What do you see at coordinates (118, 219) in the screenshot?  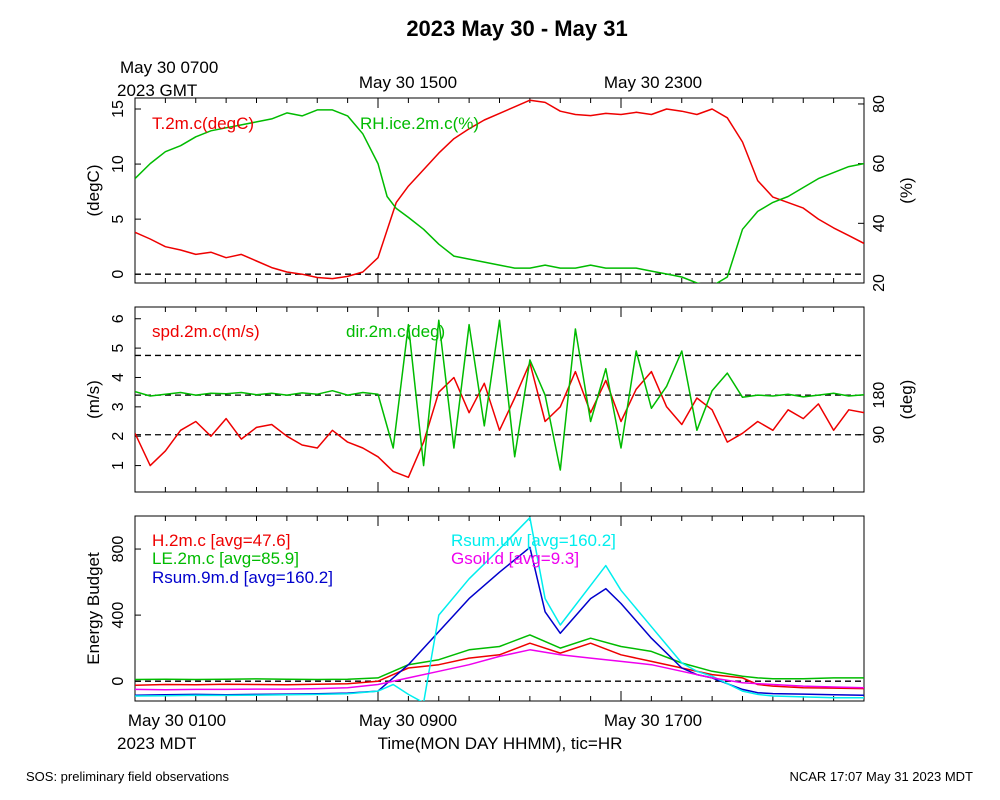 I see `temp-y-tick-label: 5` at bounding box center [118, 219].